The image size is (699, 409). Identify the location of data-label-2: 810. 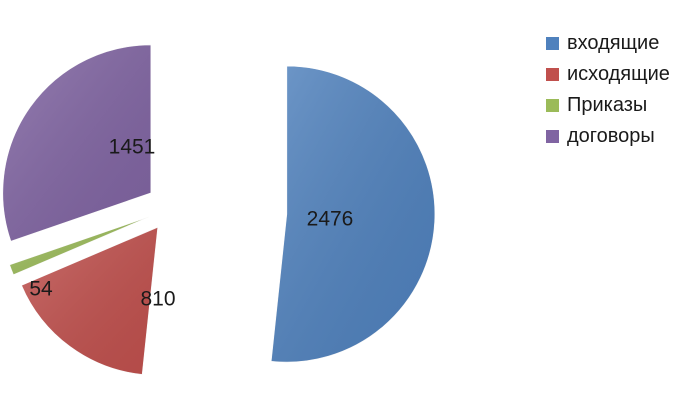
(157, 299).